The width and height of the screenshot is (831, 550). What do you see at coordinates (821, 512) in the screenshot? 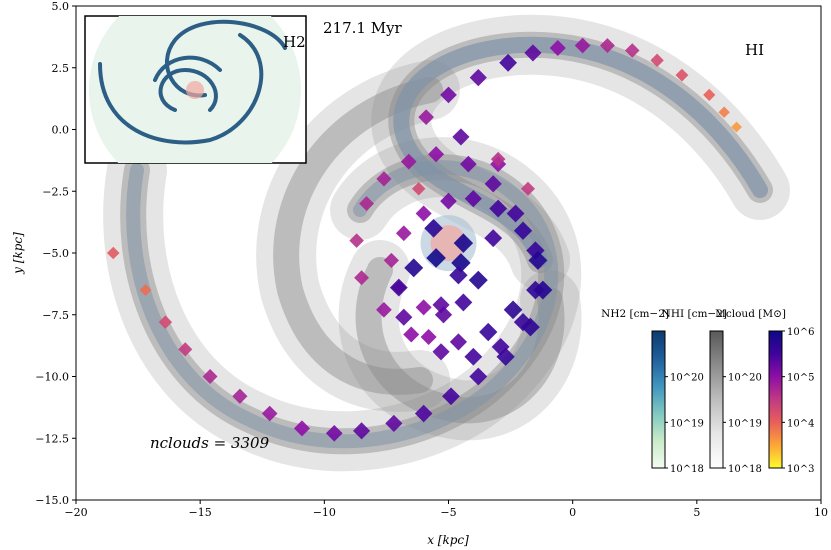
I see `x-tick-label: 10` at bounding box center [821, 512].